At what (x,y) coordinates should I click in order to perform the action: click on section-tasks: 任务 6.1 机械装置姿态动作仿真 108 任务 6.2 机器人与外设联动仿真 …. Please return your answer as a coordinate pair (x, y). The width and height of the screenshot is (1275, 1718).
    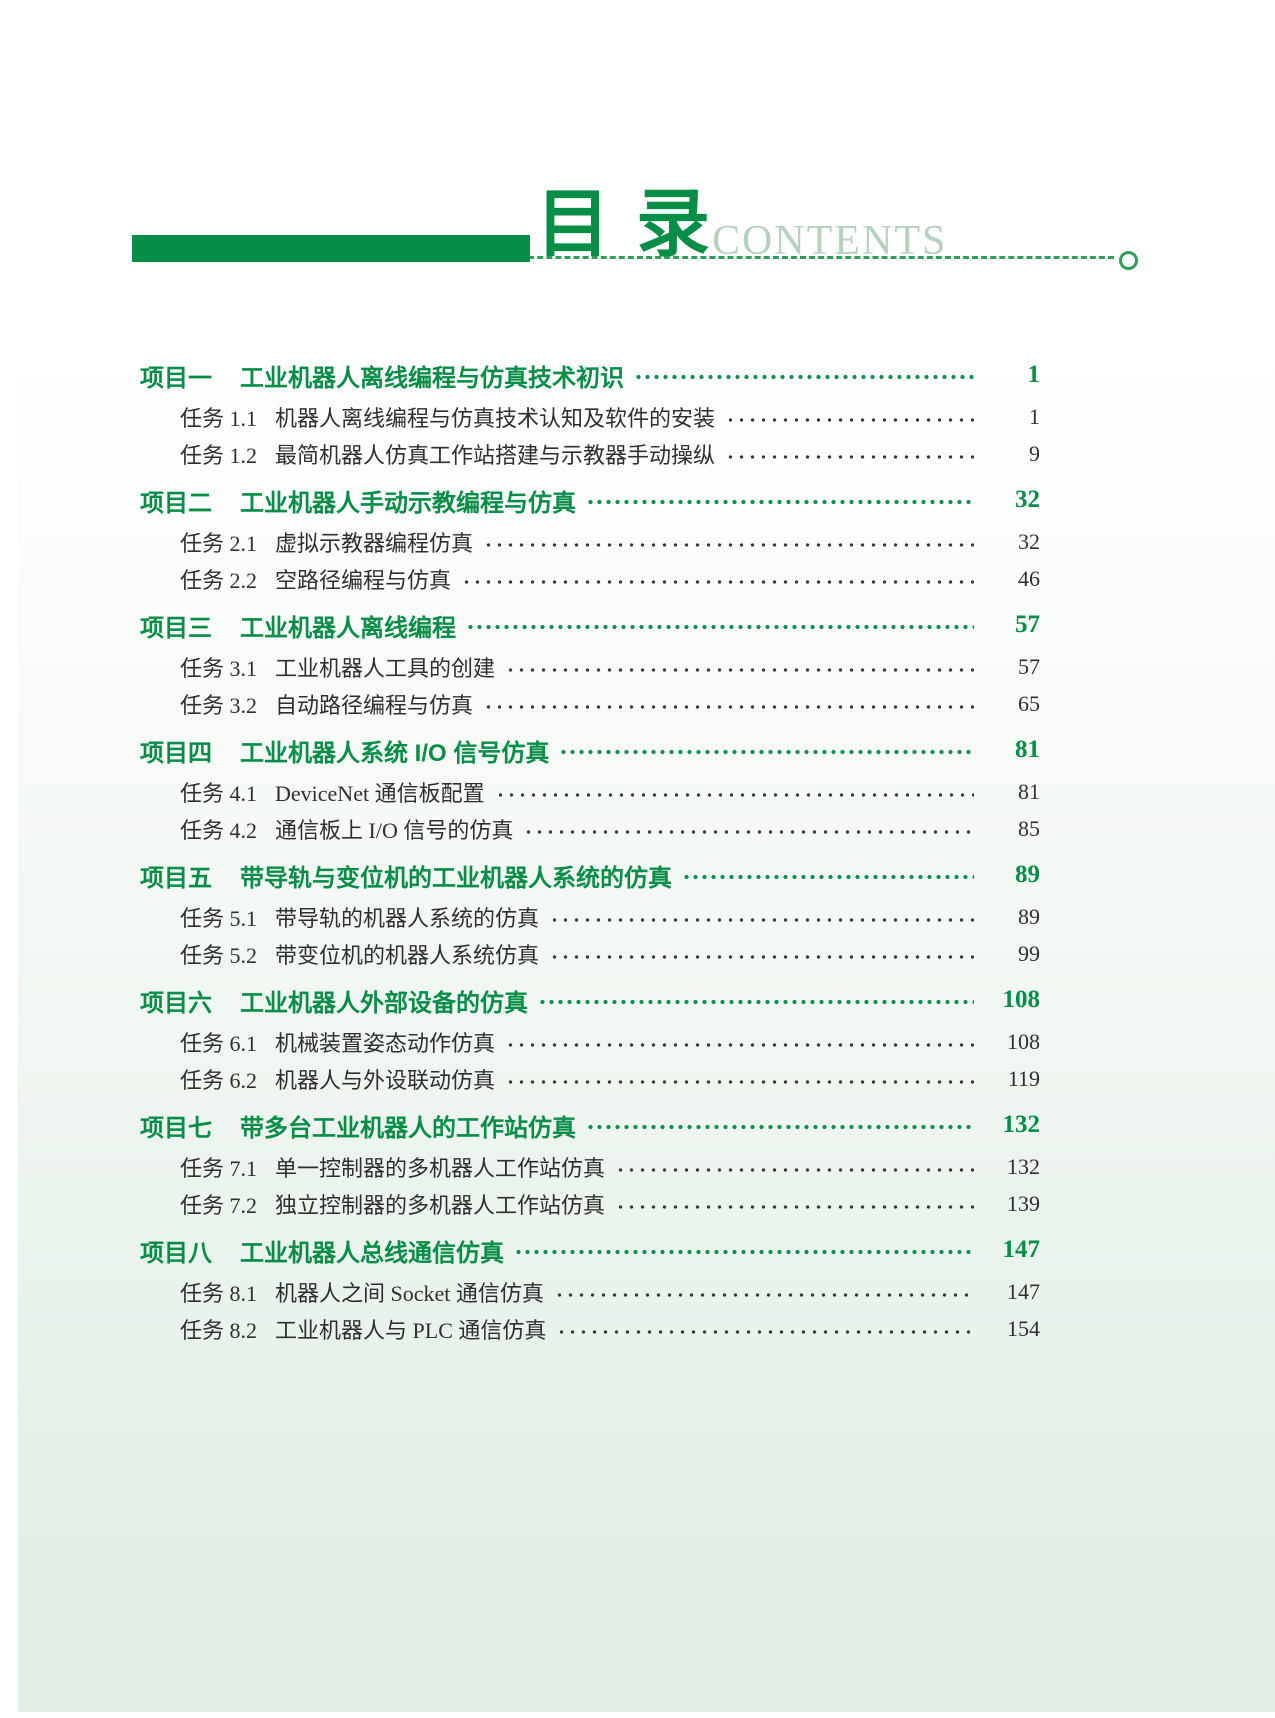
    Looking at the image, I should click on (590, 1060).